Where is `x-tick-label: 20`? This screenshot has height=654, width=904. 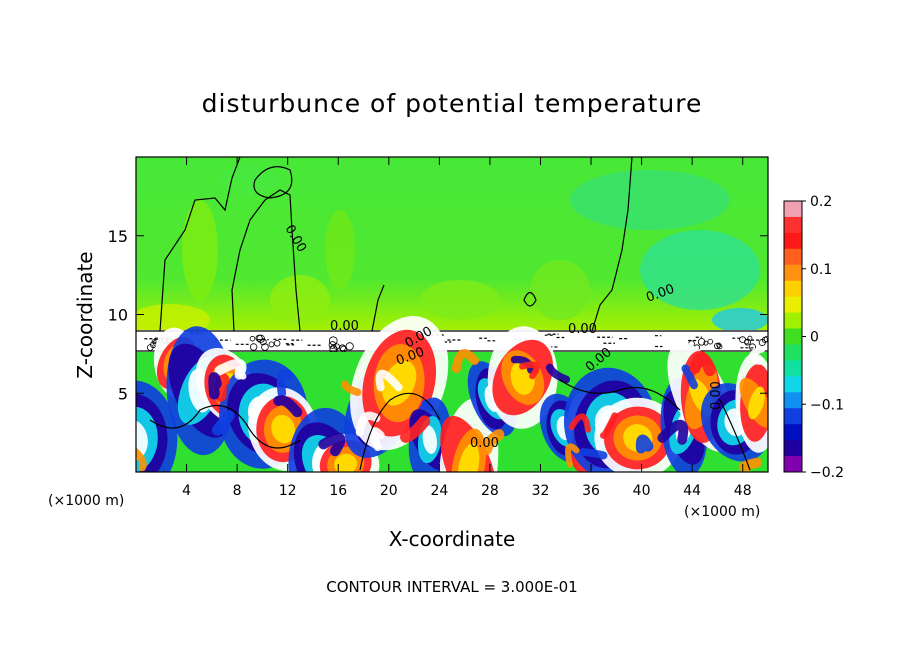 x-tick-label: 20 is located at coordinates (389, 491).